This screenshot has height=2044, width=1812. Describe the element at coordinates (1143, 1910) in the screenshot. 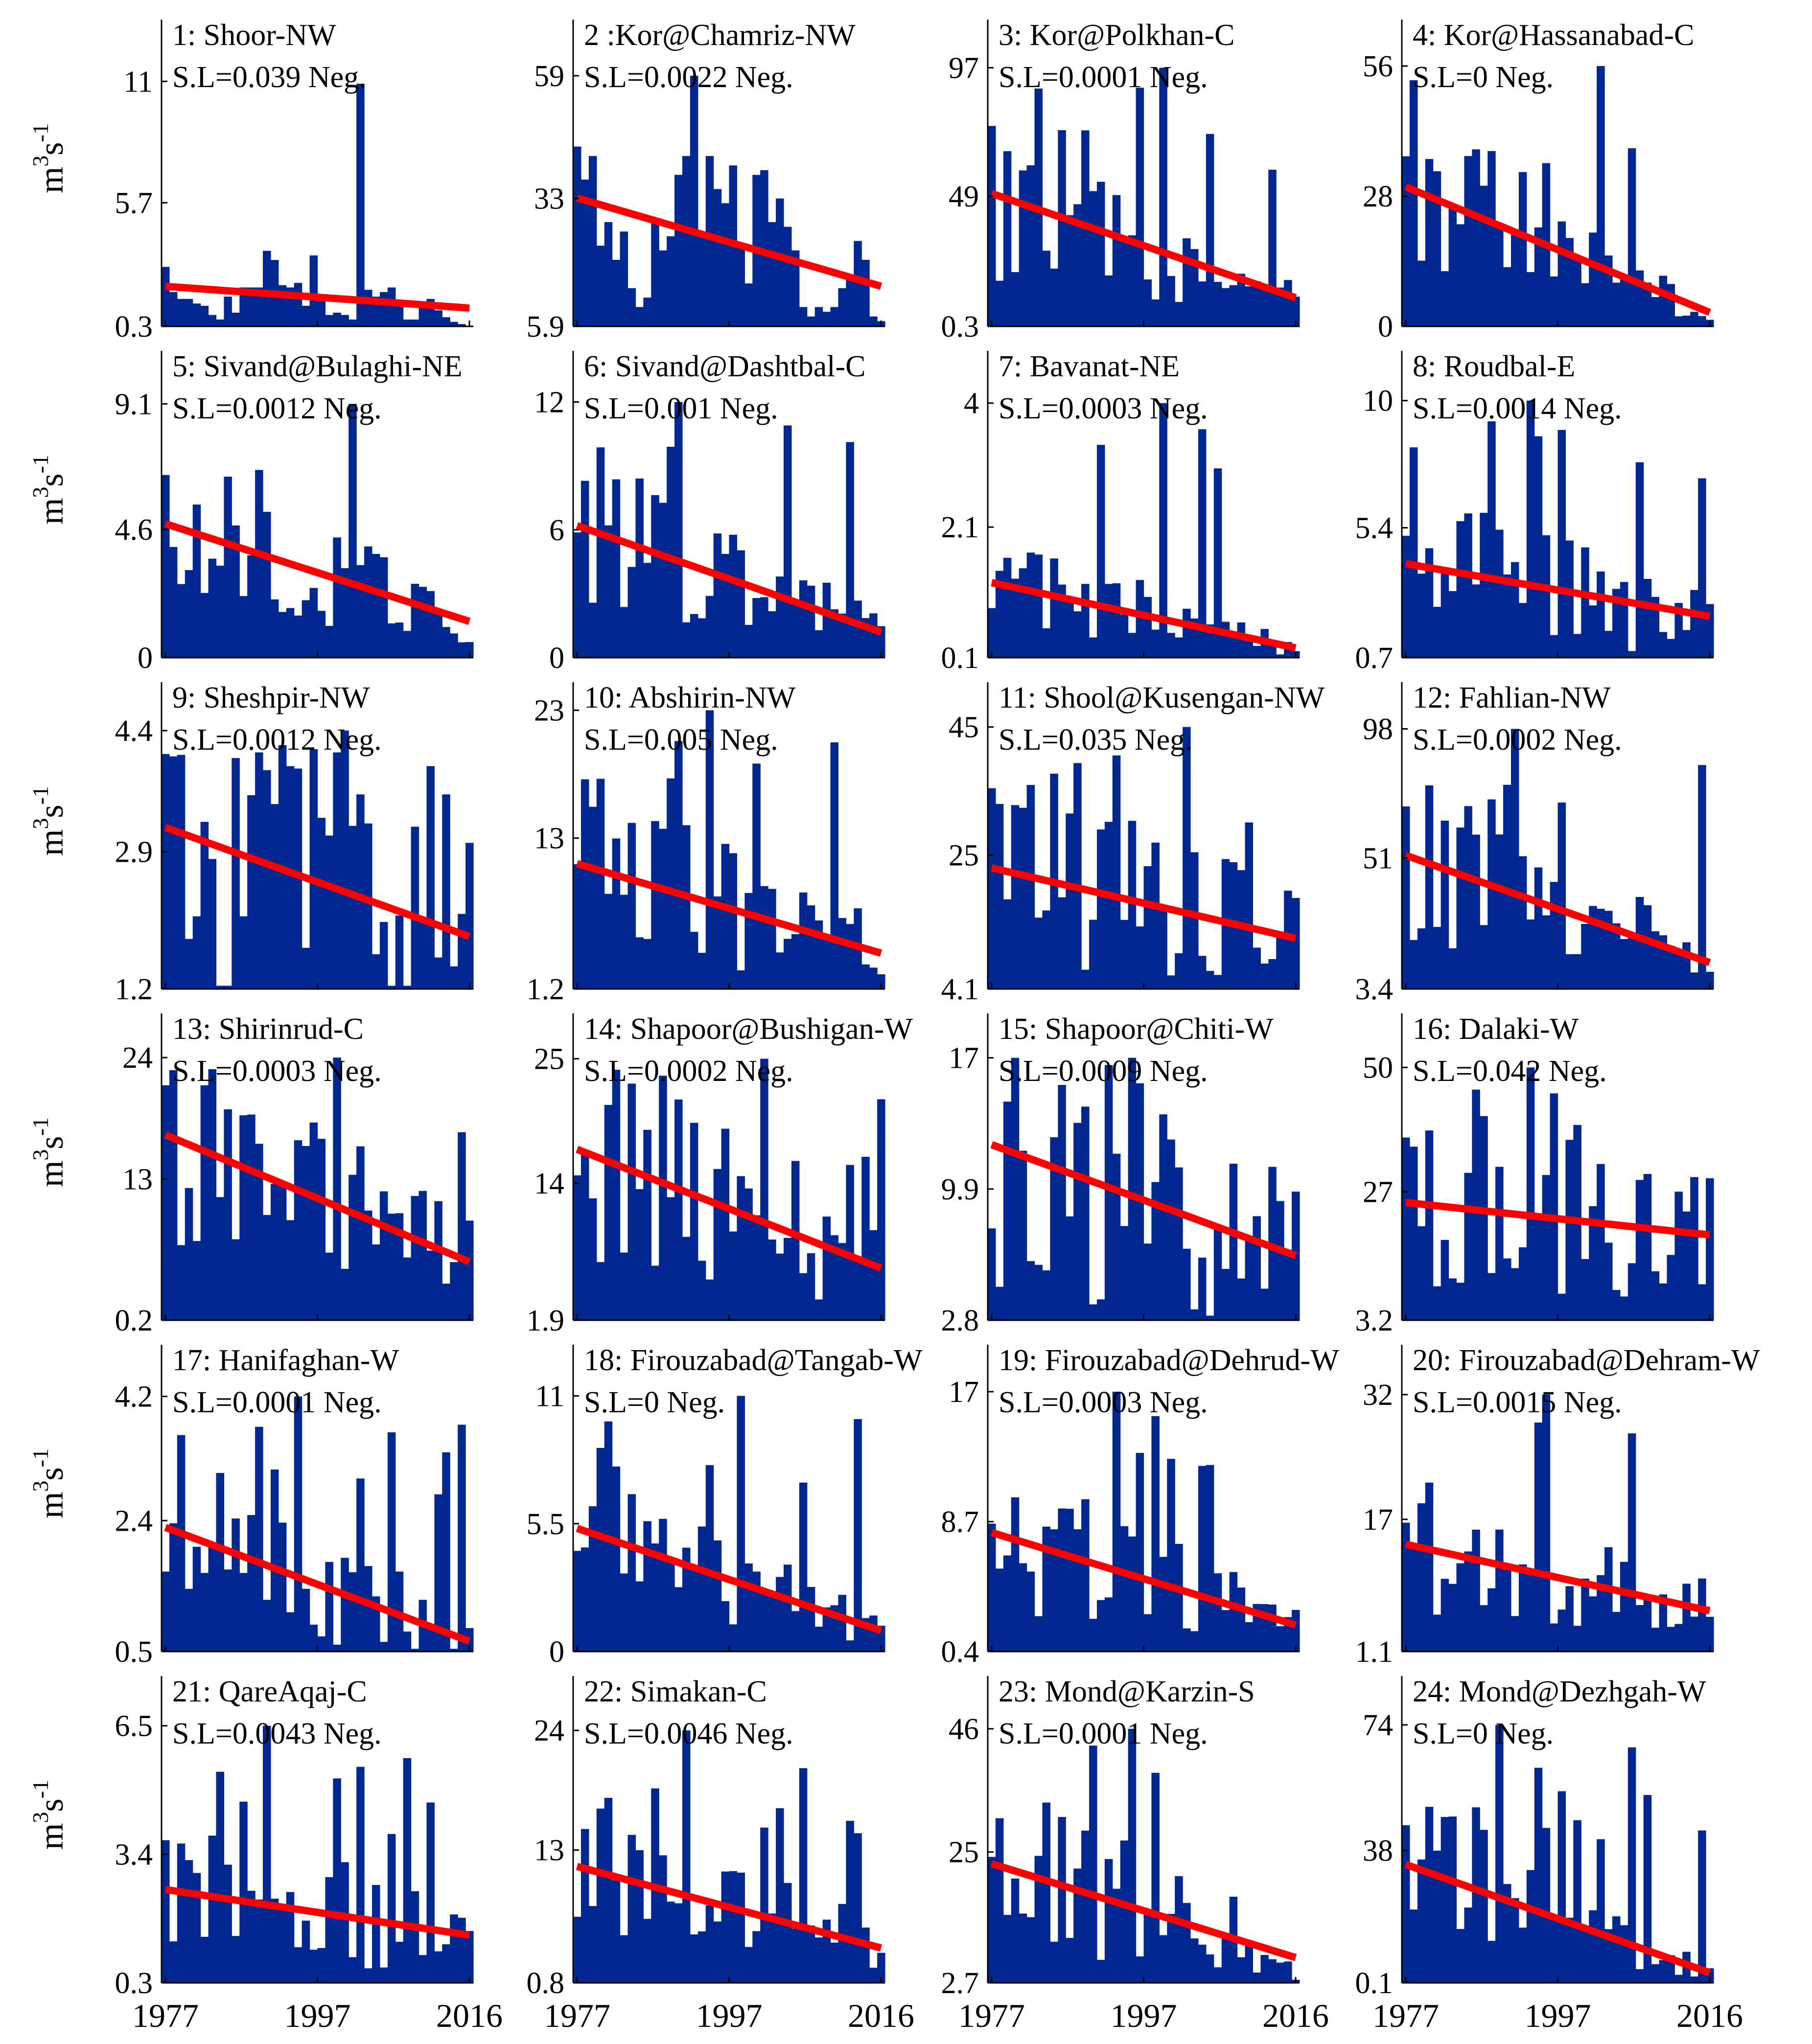

I see `trend-line` at that location.